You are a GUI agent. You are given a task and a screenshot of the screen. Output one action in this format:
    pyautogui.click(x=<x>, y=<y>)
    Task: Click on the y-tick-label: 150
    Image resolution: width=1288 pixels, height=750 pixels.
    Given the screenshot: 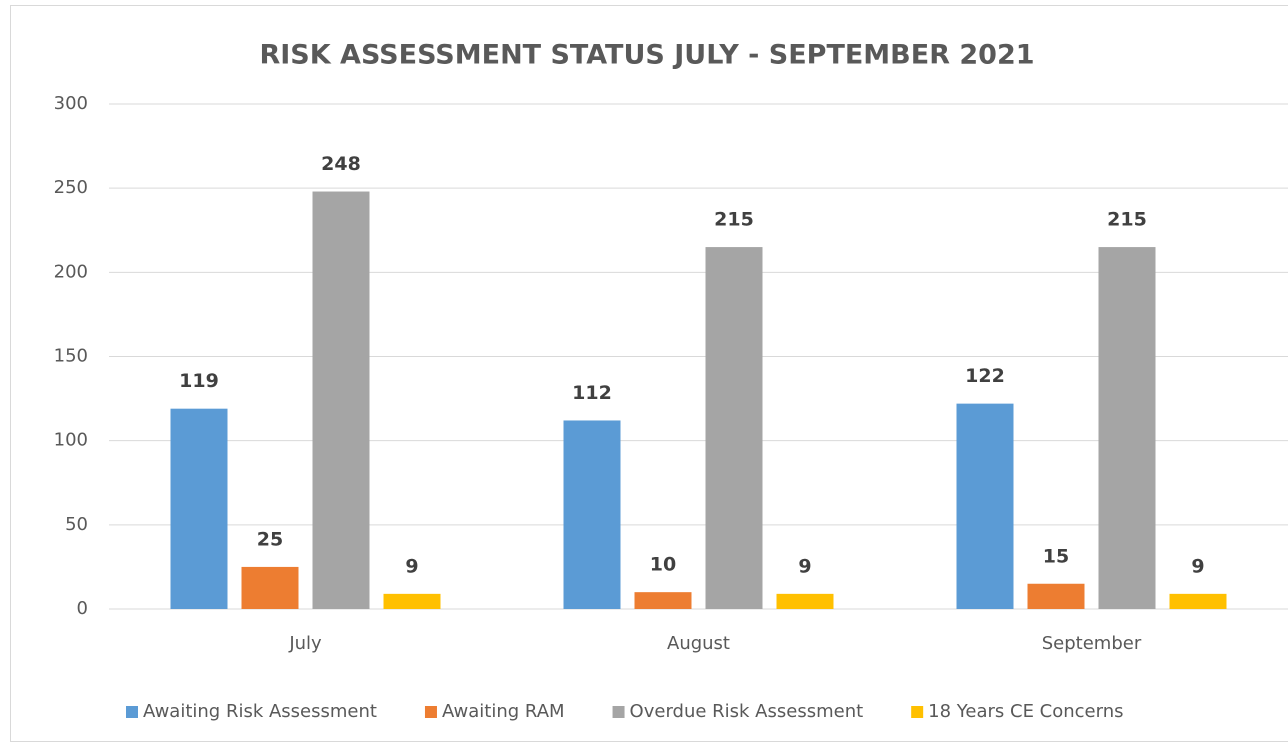 What is the action you would take?
    pyautogui.click(x=71, y=356)
    